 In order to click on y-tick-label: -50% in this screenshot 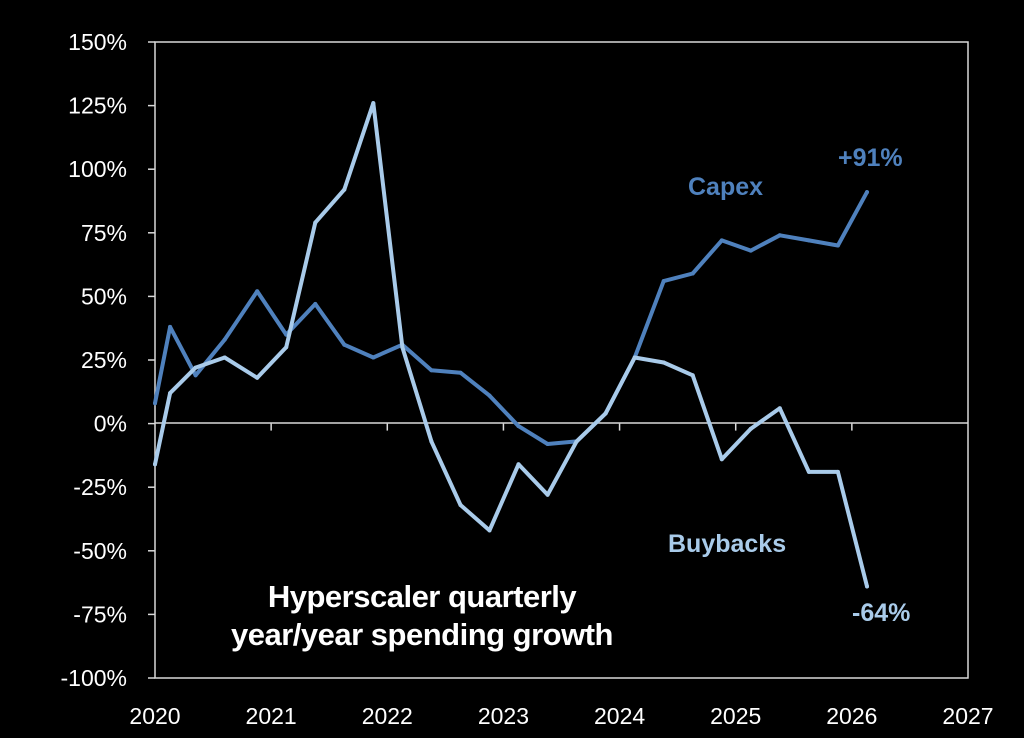, I will do `click(100, 551)`.